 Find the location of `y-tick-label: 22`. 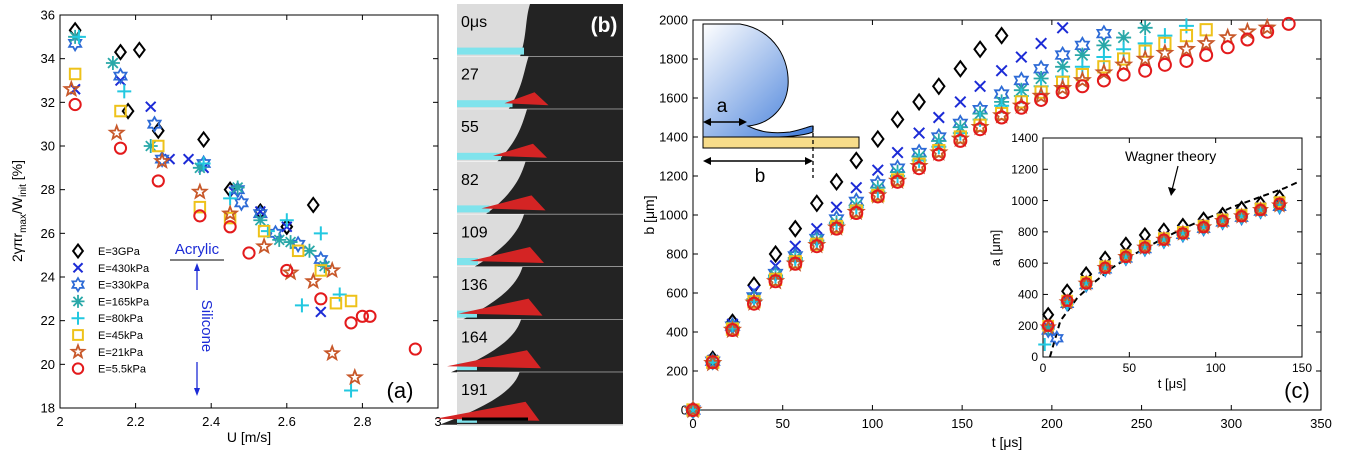

y-tick-label: 22 is located at coordinates (48, 320).